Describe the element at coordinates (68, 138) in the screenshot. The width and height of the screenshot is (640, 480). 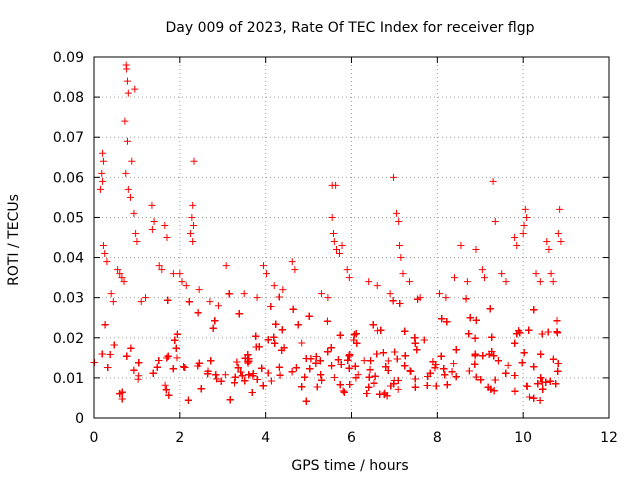
I see `y-tick-label: 0.07` at that location.